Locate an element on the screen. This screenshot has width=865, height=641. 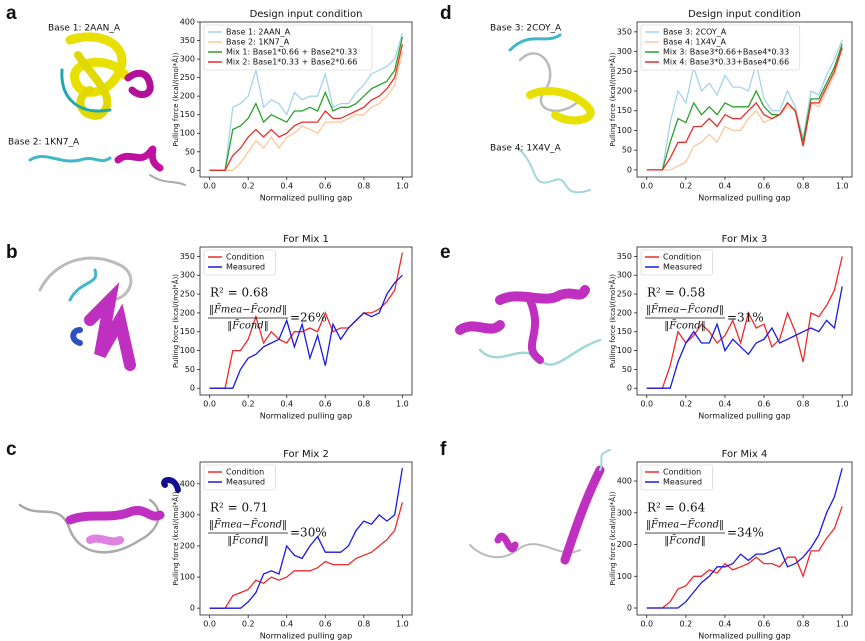
ratio-value: =30% is located at coordinates (308, 533).